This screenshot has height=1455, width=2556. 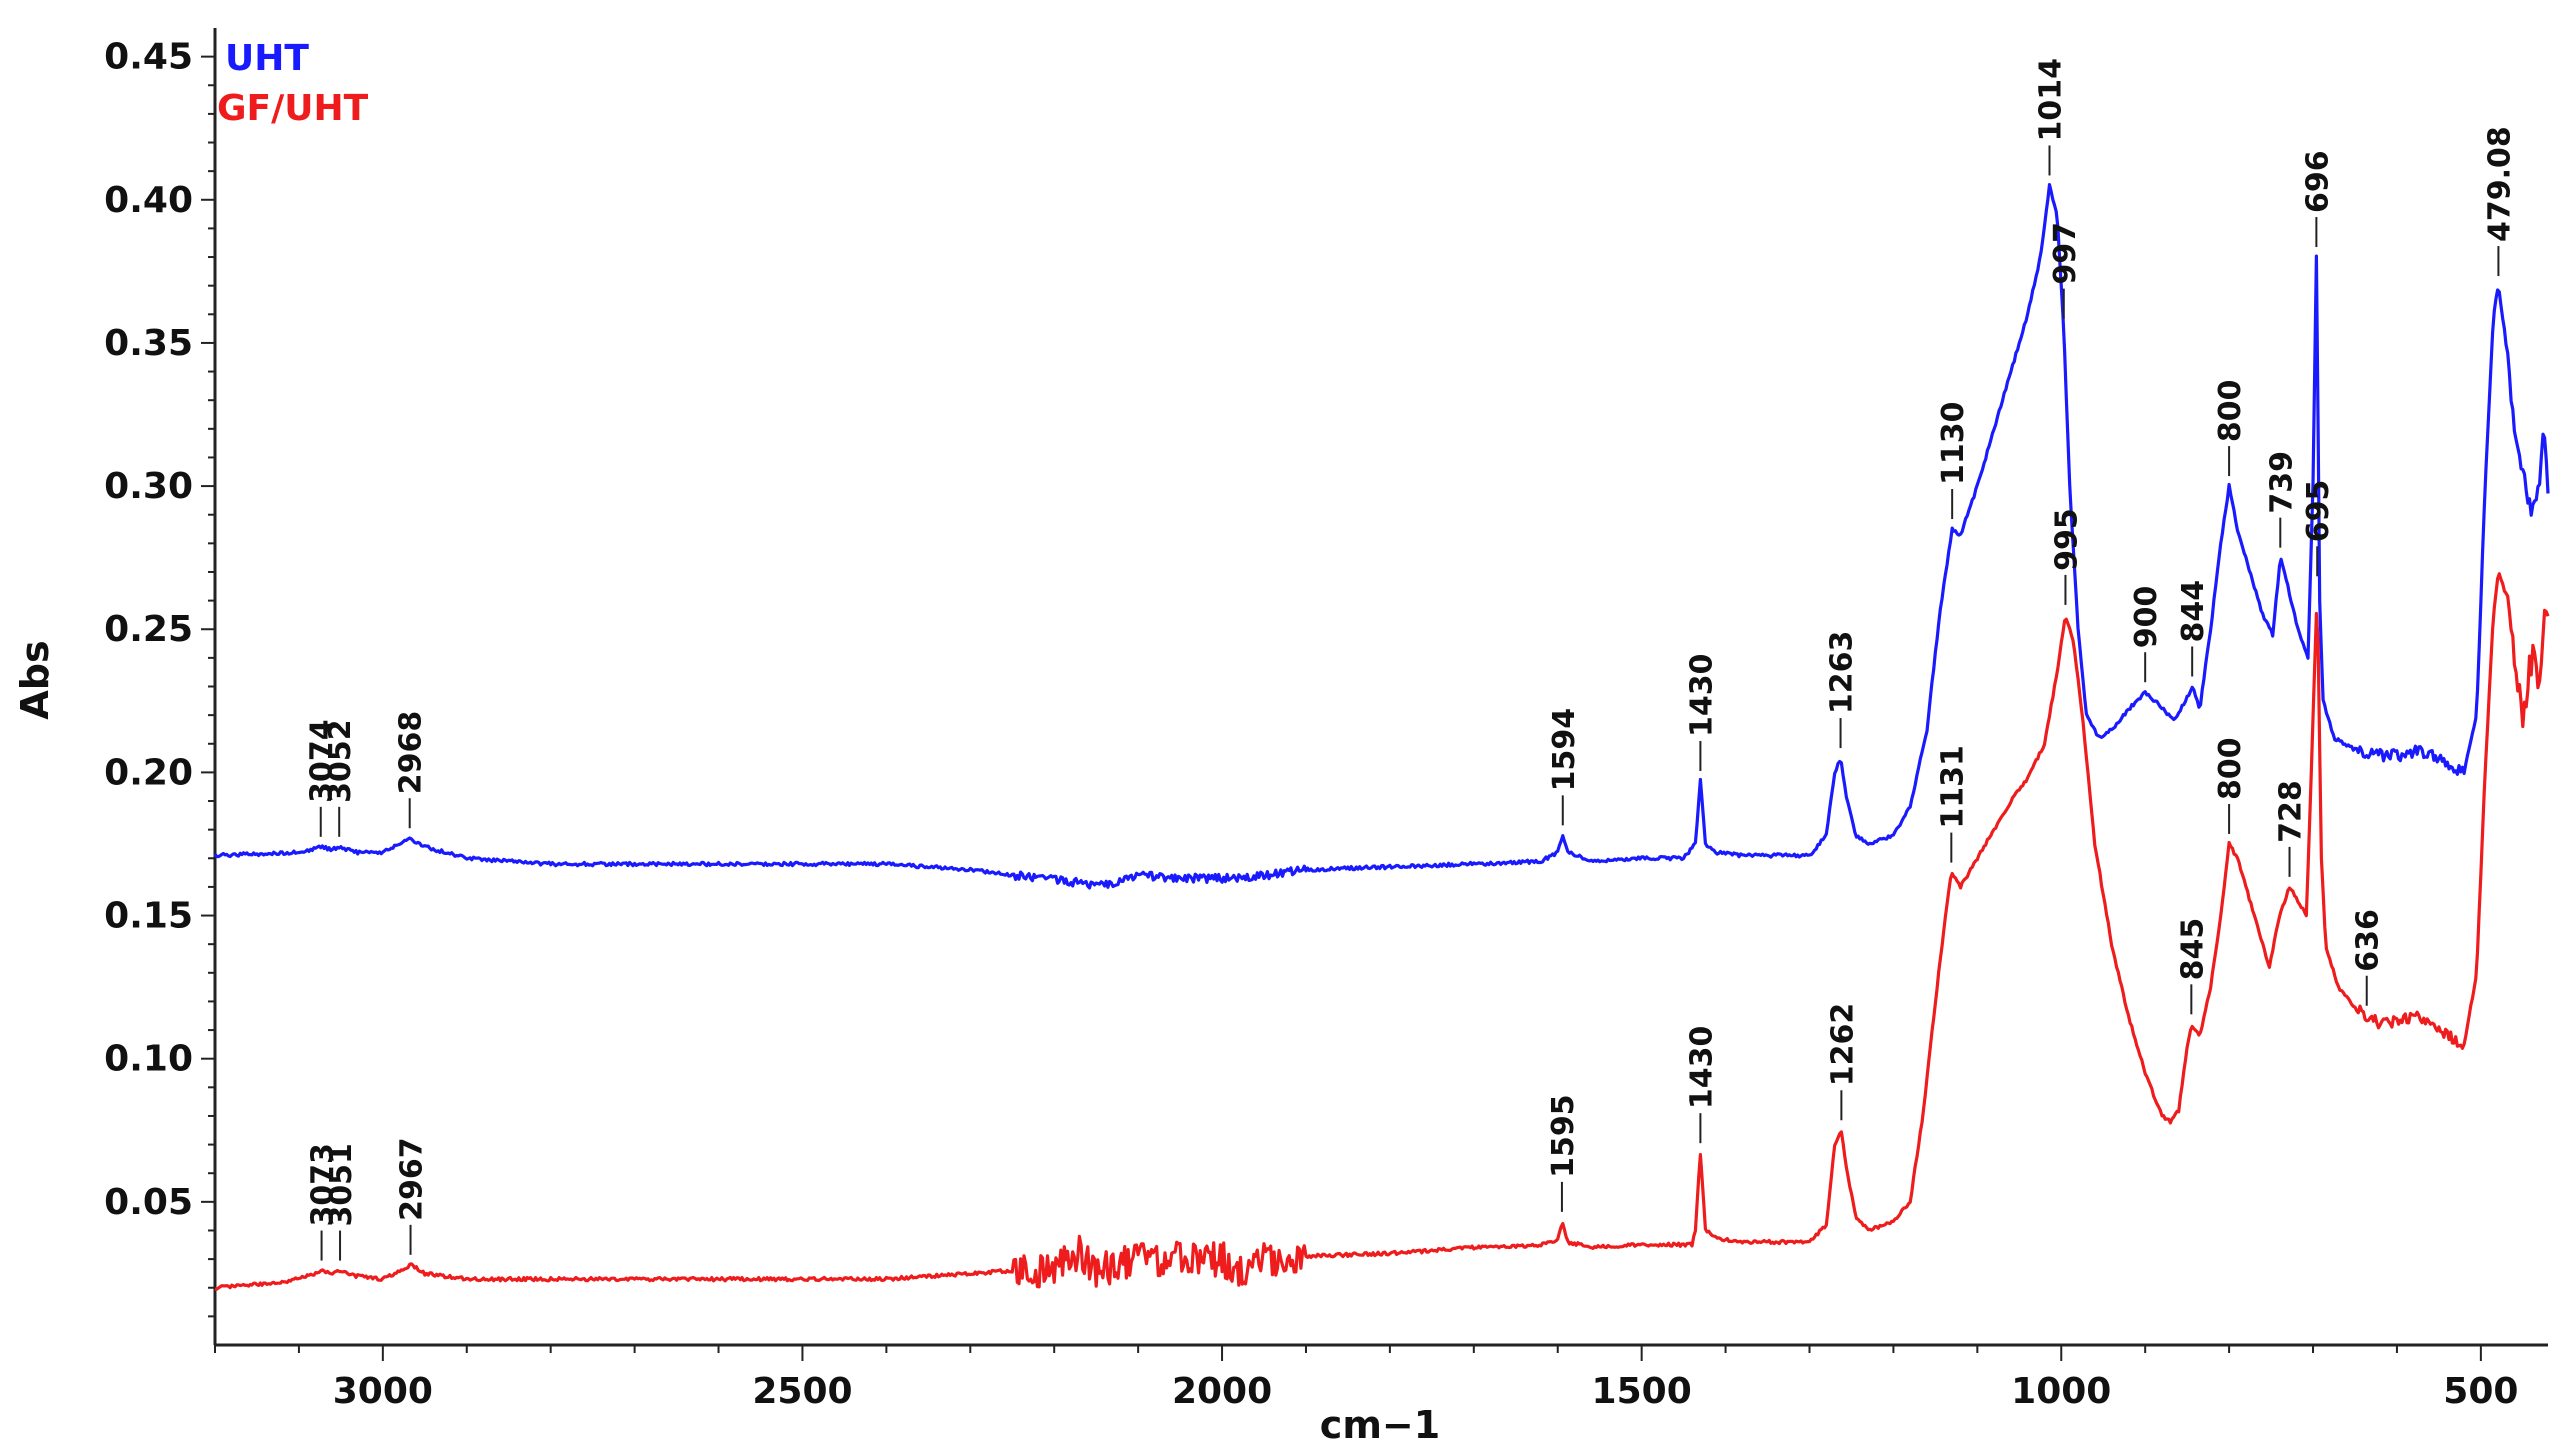 What do you see at coordinates (2317, 181) in the screenshot?
I see `peak-label: 696` at bounding box center [2317, 181].